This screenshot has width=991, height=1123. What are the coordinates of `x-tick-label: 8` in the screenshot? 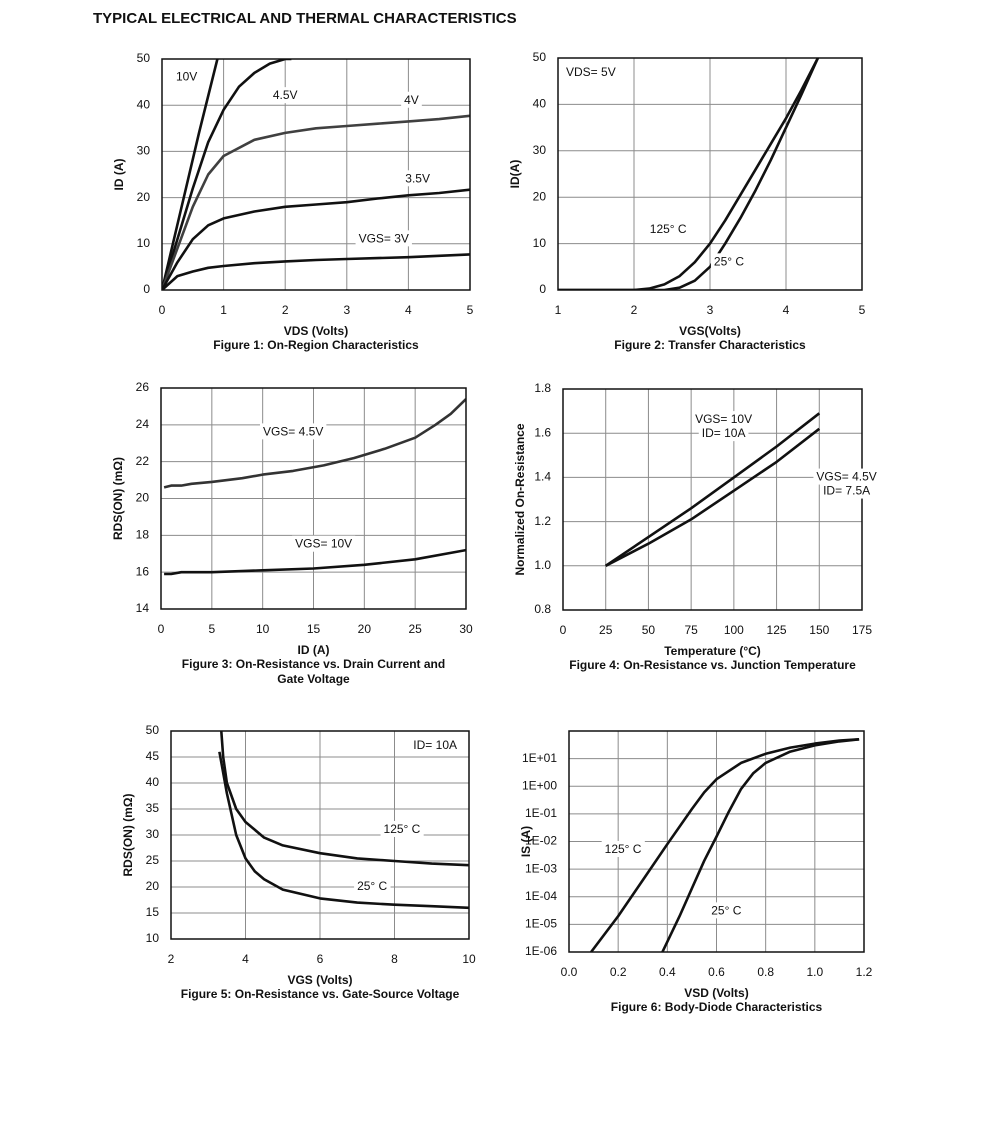 It's located at (394, 959).